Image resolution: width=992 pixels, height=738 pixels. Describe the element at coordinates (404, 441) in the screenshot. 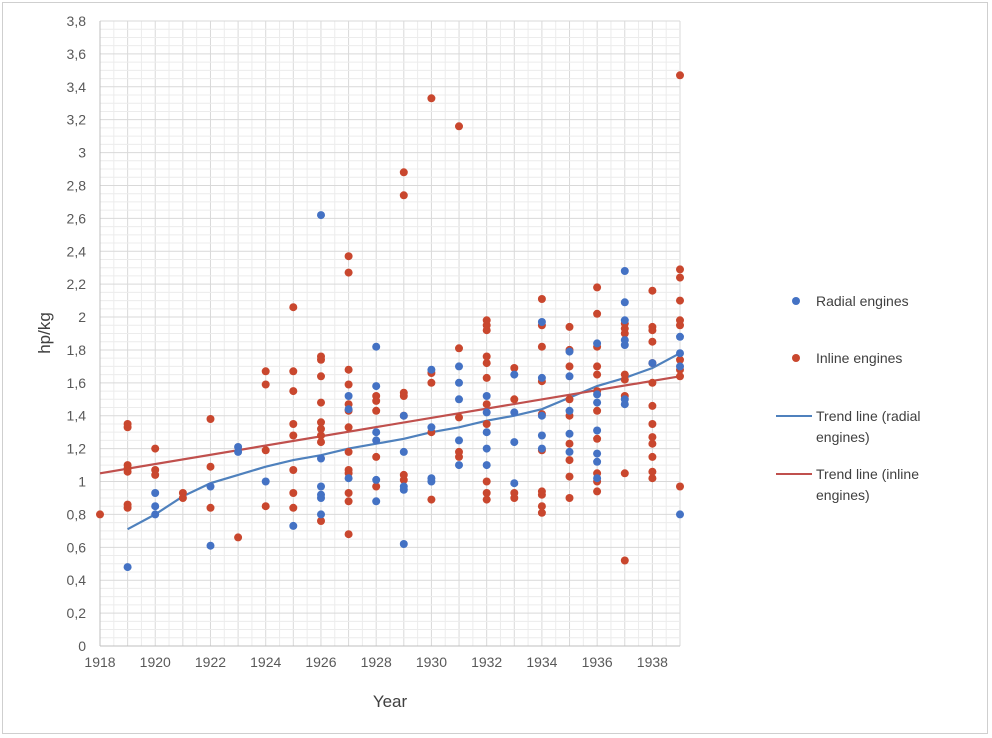

I see `trend-line-radial` at that location.